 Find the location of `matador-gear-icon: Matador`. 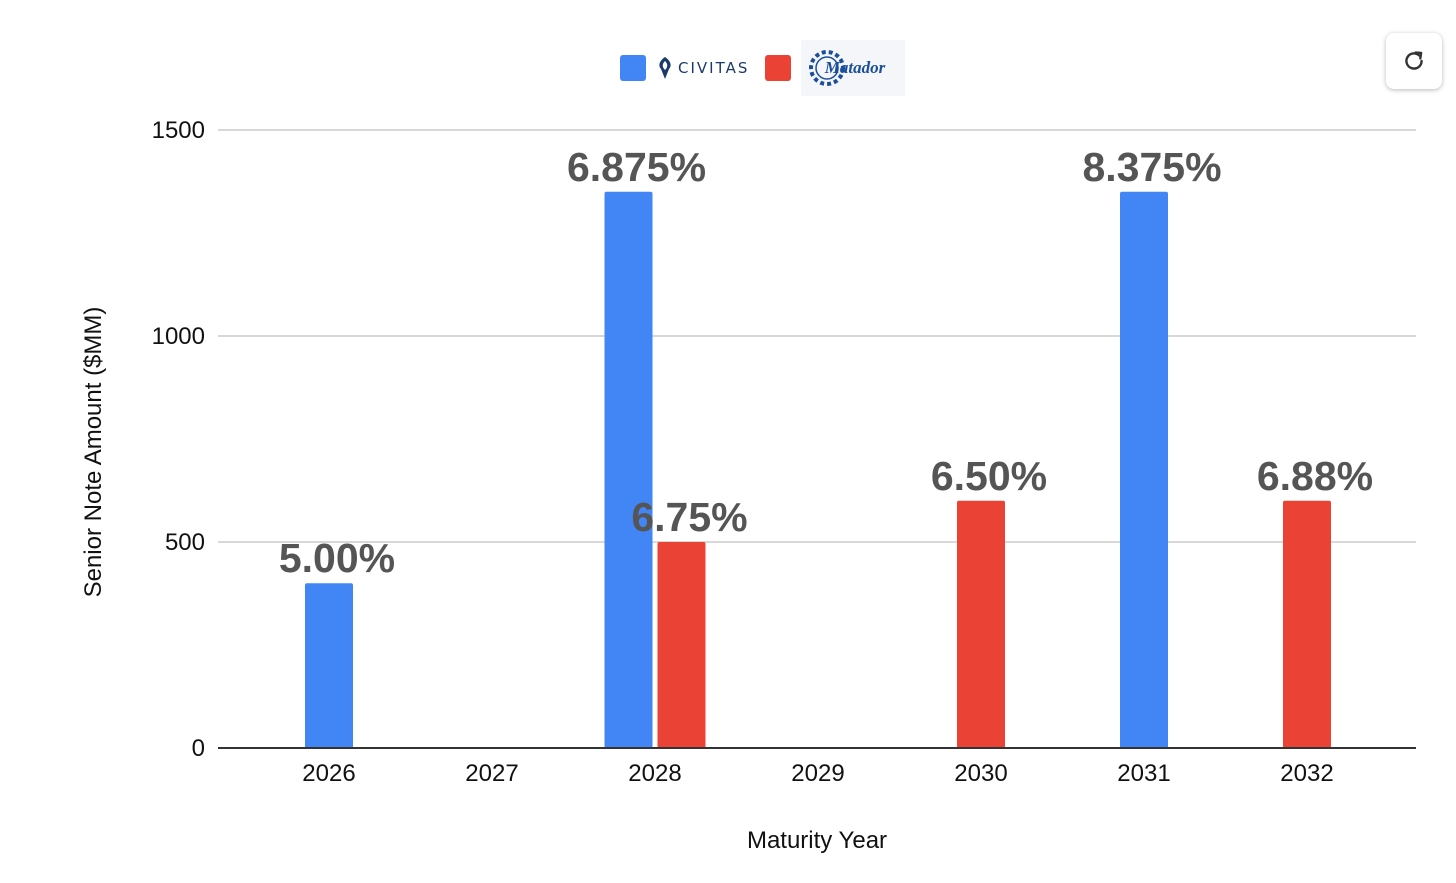

matador-gear-icon: Matador is located at coordinates (847, 68).